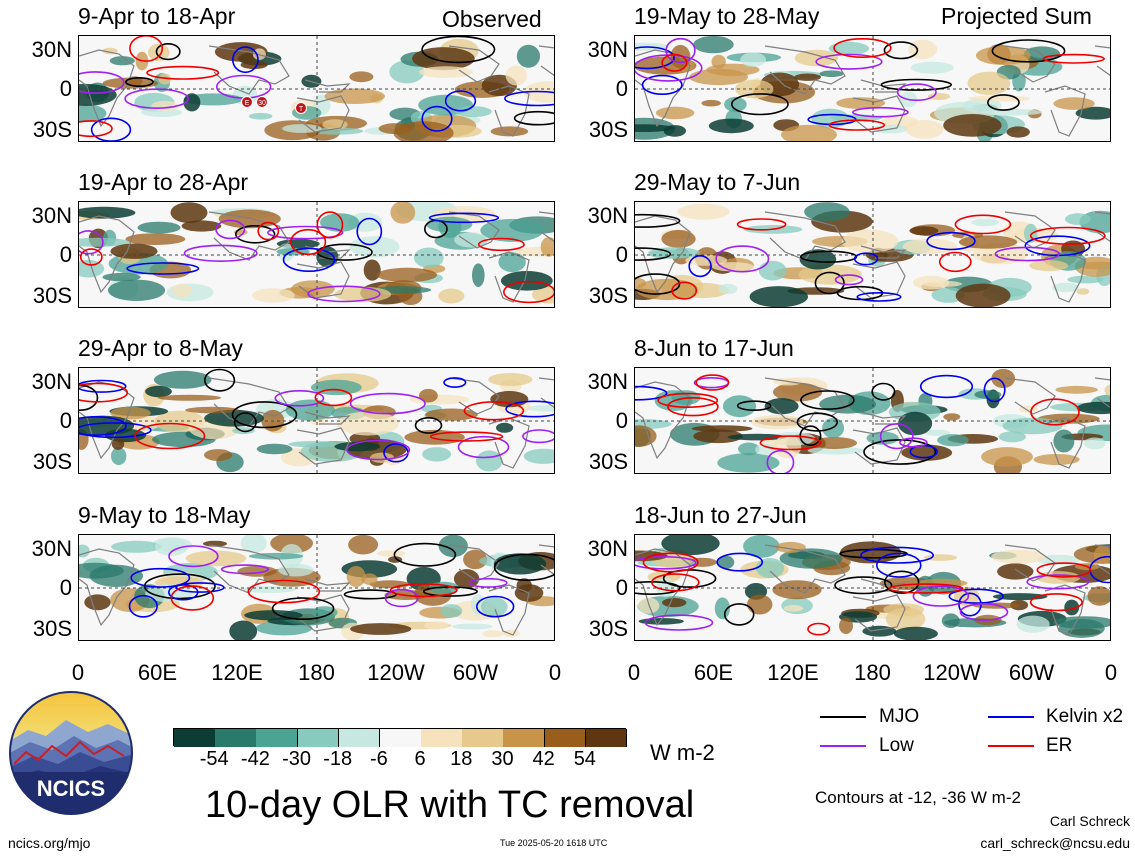  What do you see at coordinates (52, 129) in the screenshot?
I see `y-tick-label: 30S` at bounding box center [52, 129].